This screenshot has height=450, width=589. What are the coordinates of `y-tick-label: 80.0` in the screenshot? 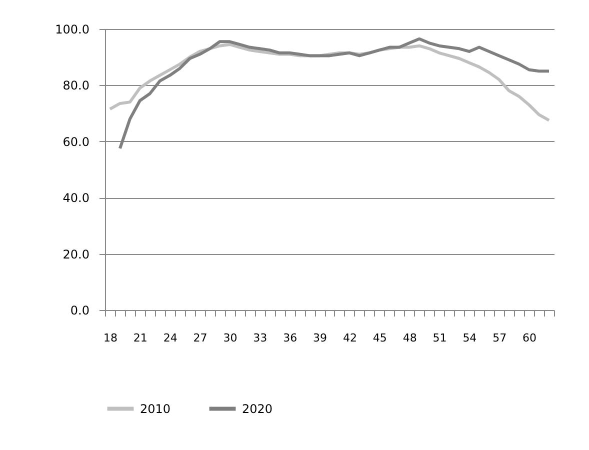 It's located at (76, 85).